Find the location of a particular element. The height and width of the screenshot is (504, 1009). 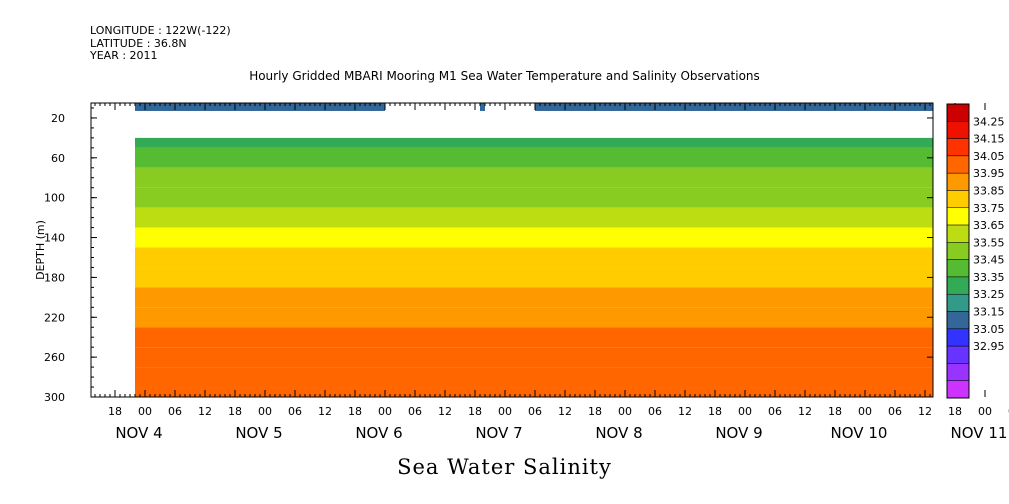

colorbar-label: 33.55 is located at coordinates (989, 242).